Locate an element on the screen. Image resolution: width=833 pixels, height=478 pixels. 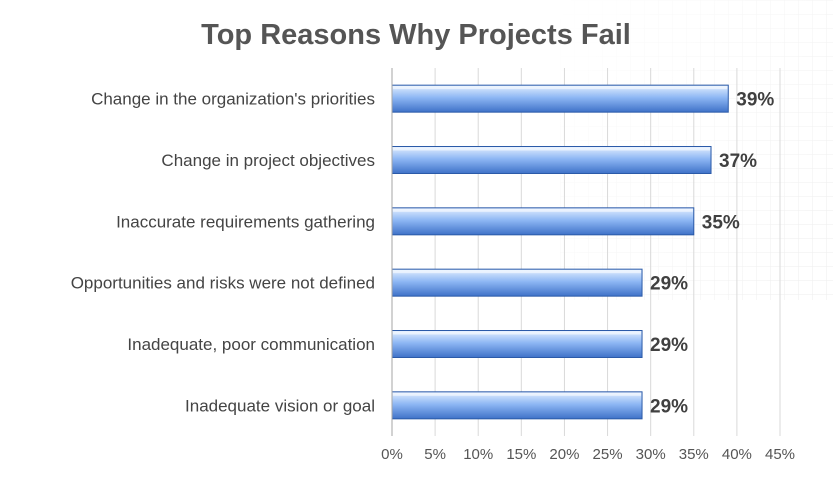
category-label: Opportunities and risks were not defined is located at coordinates (223, 283).